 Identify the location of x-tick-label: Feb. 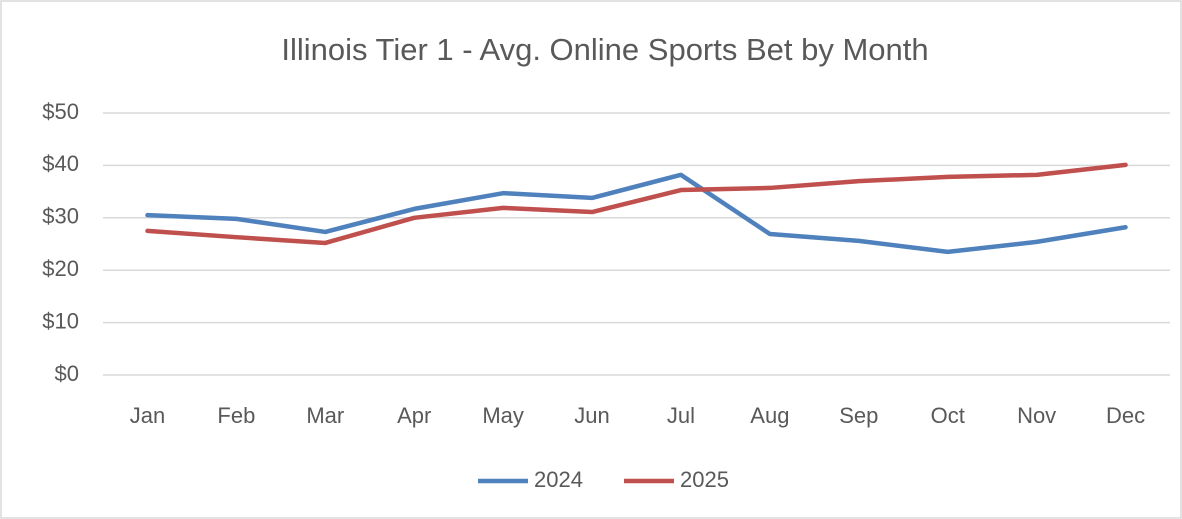
(236, 415).